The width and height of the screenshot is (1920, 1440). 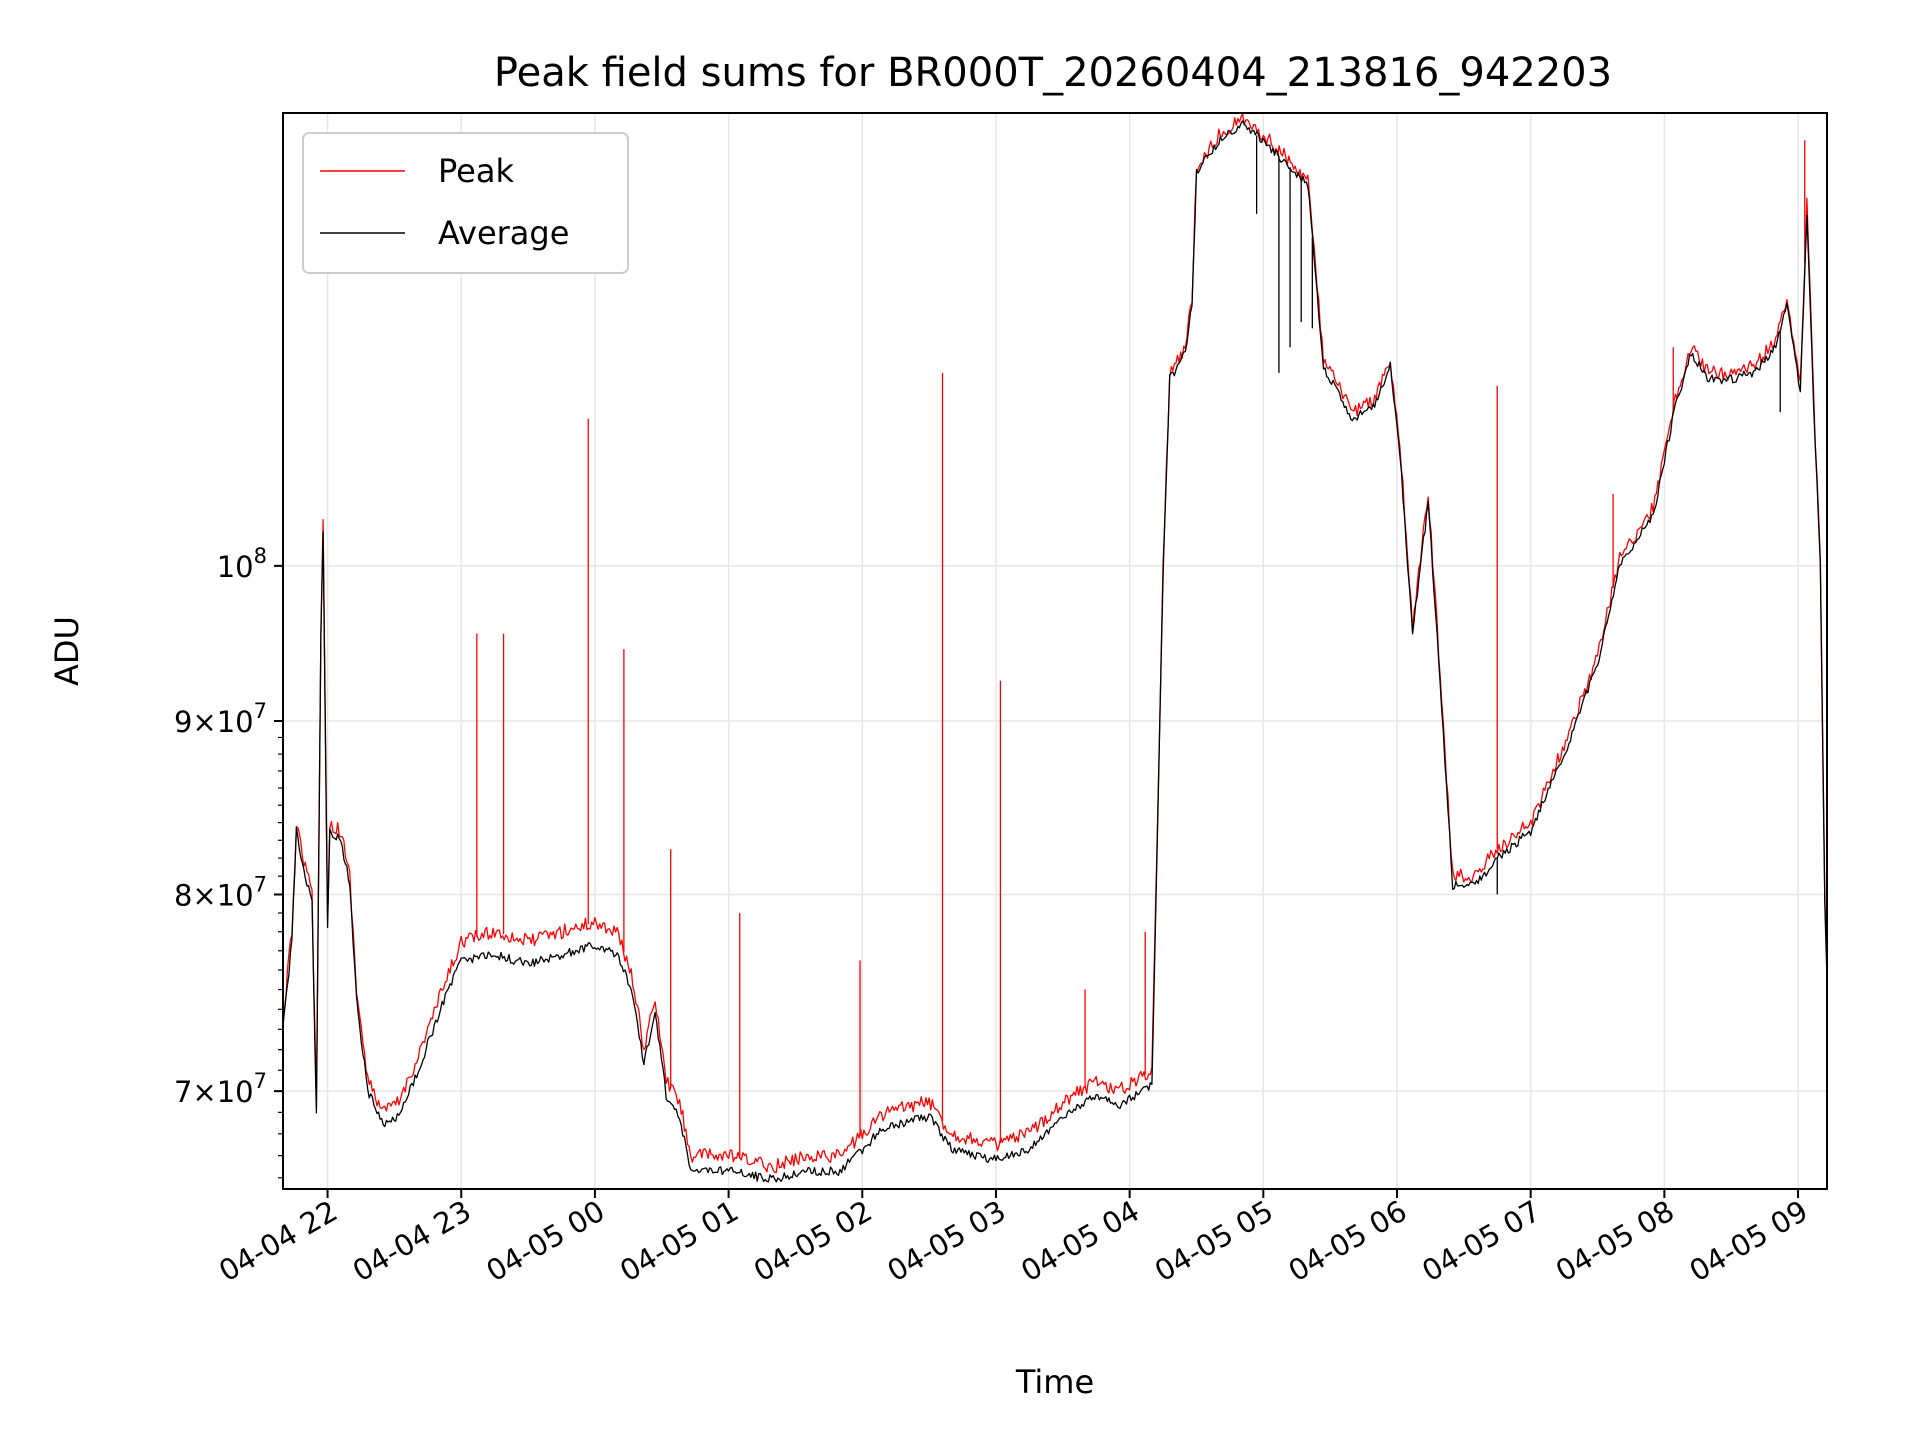 What do you see at coordinates (220, 892) in the screenshot?
I see `y-tick-label: 8×107` at bounding box center [220, 892].